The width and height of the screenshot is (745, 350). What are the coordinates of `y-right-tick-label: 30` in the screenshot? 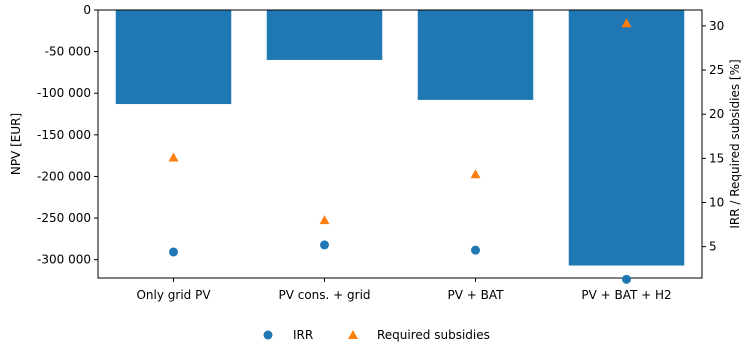 It's located at (716, 26).